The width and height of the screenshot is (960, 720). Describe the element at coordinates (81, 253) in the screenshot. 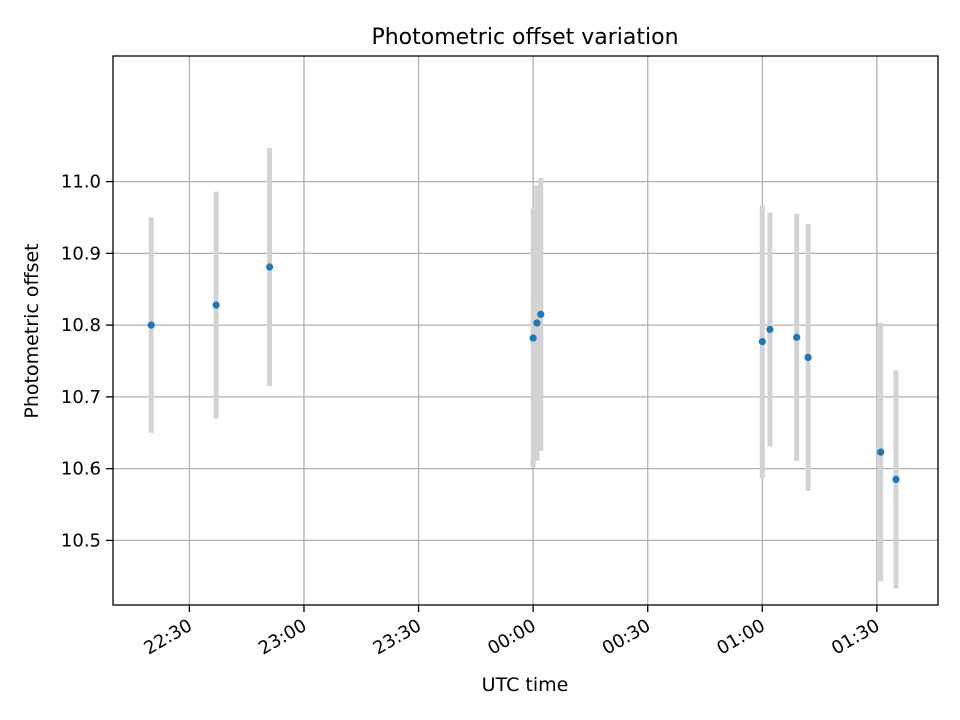

I see `y-tick-label: 10.9` at that location.